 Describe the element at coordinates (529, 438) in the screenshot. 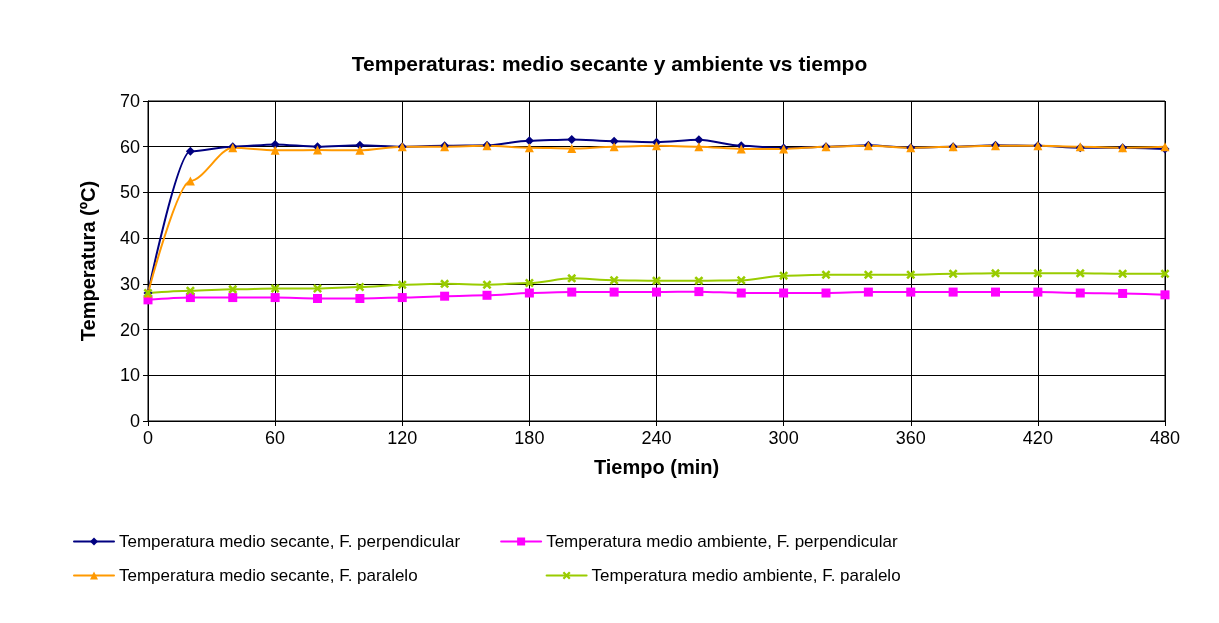

I see `x-tick-label: 180` at that location.